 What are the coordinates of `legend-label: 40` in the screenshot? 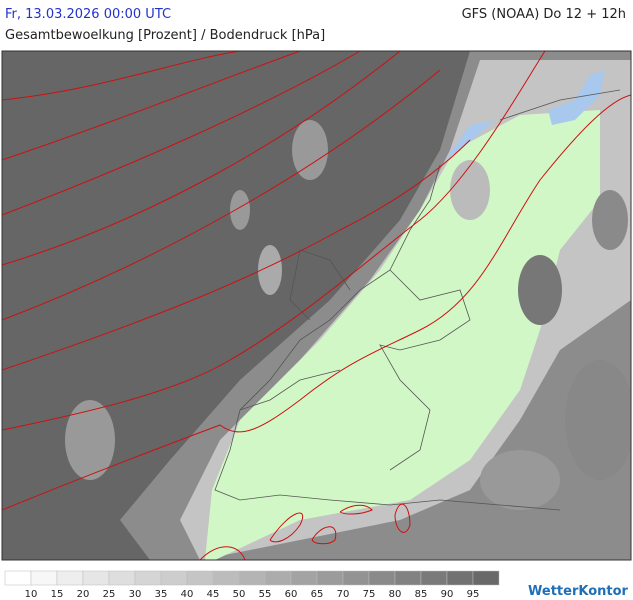 It's located at (187, 594).